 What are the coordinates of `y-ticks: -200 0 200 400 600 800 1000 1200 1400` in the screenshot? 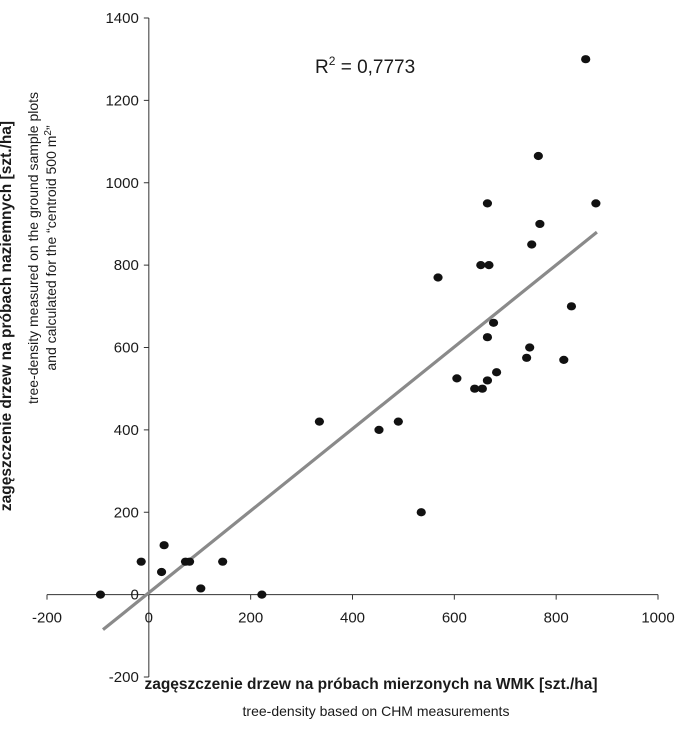 It's located at (127, 348).